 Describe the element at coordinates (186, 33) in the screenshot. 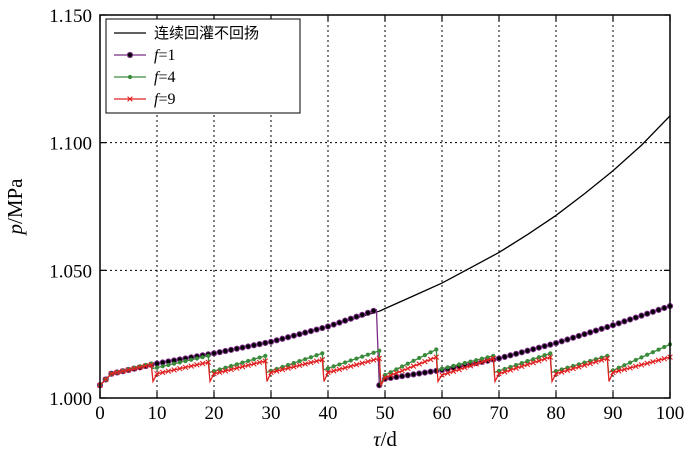

I see `legend-entry-continuous: 连续回灌不回扬` at that location.